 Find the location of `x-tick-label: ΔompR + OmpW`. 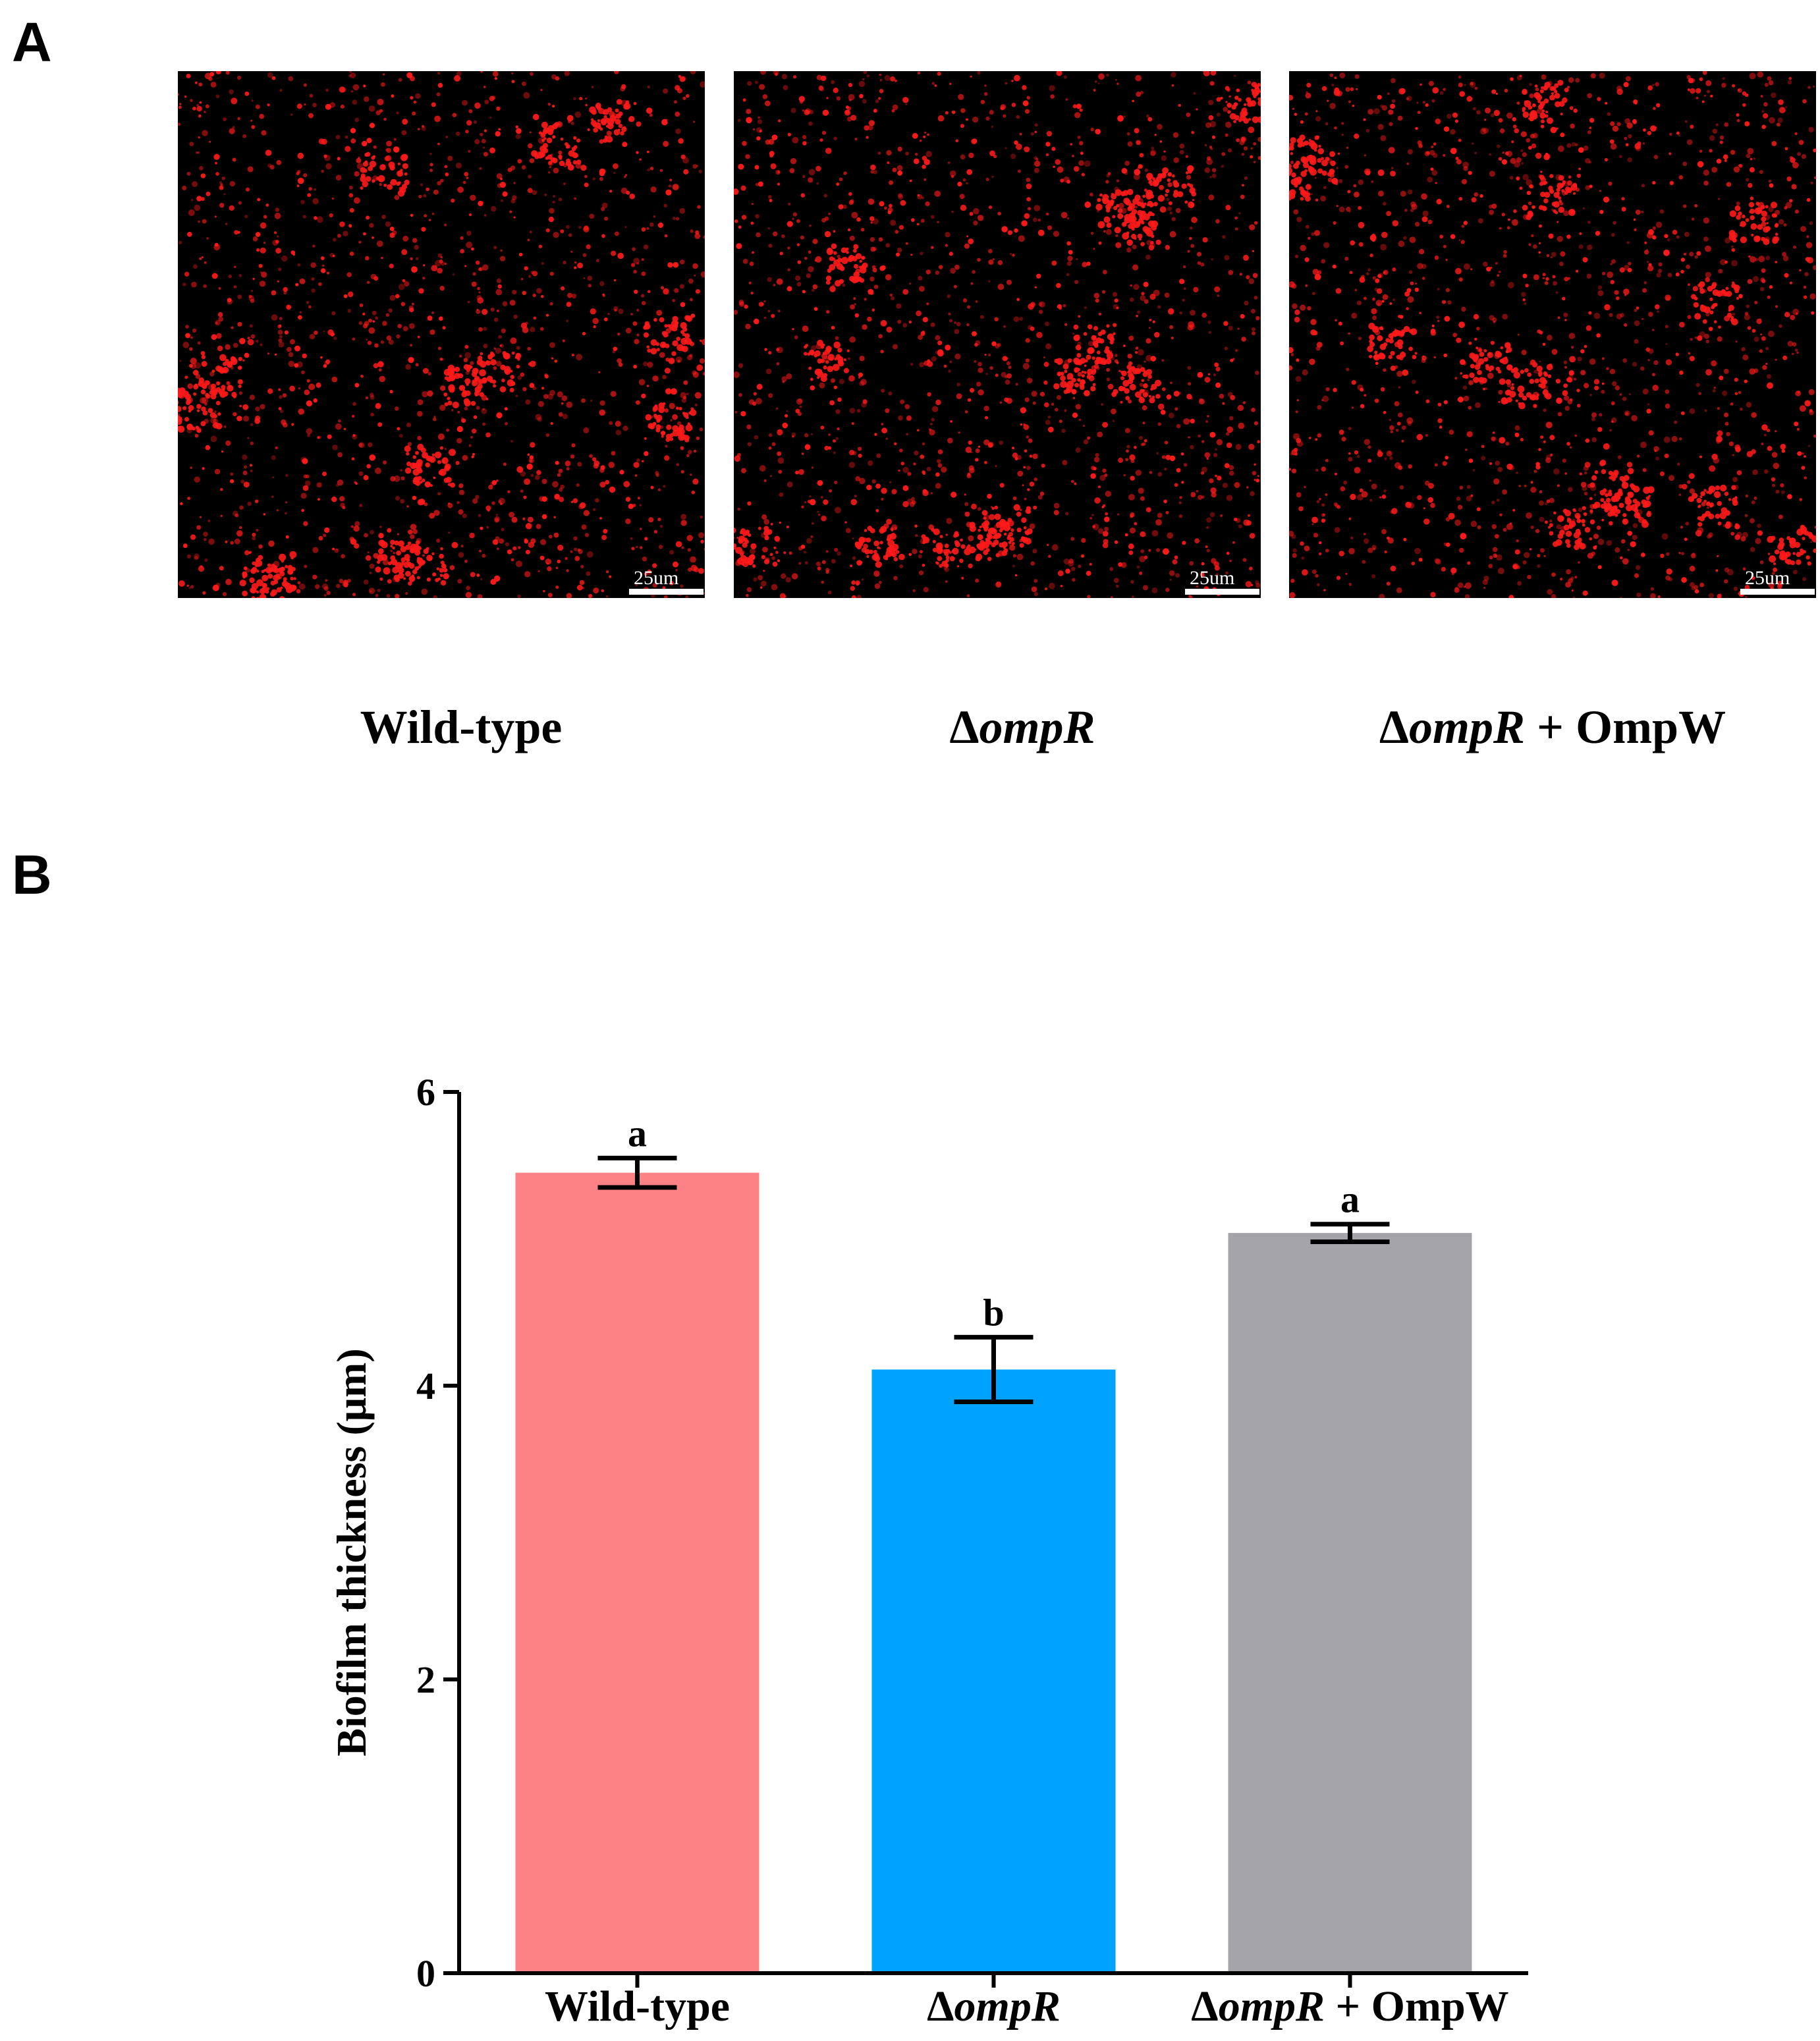

x-tick-label: ΔompR + OmpW is located at coordinates (1349, 2006).